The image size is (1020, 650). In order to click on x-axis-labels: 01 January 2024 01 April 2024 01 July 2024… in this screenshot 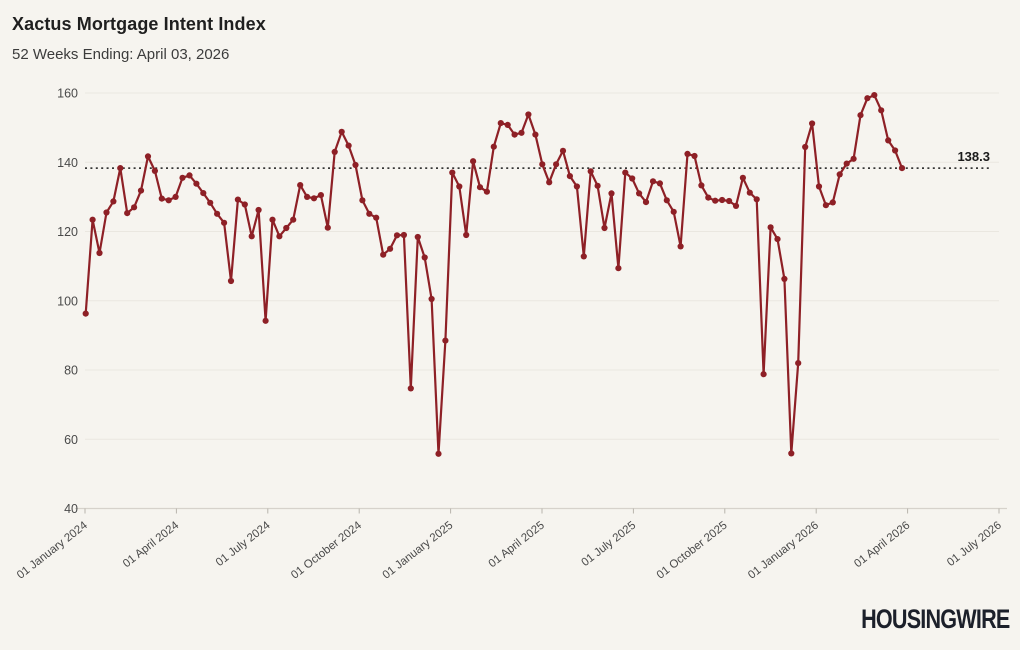, I will do `click(509, 550)`.